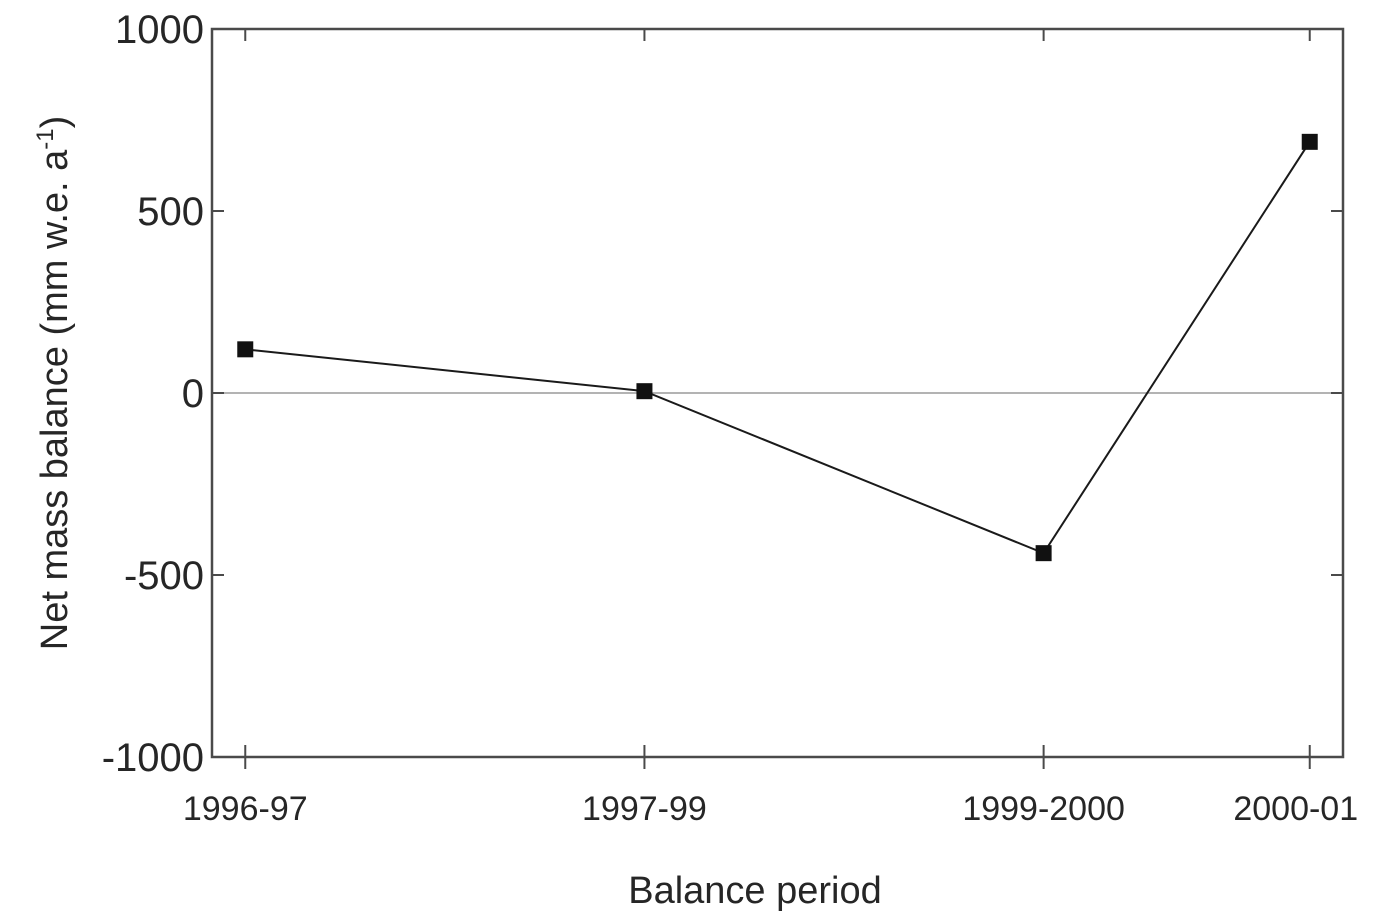 The width and height of the screenshot is (1400, 916). What do you see at coordinates (245, 809) in the screenshot?
I see `x-tick-label: 1996-97` at bounding box center [245, 809].